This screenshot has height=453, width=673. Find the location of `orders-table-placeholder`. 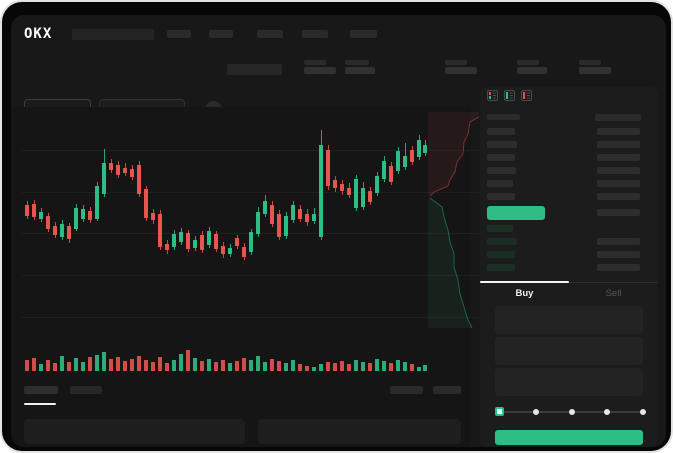

orders-table-placeholder is located at coordinates (134, 431).